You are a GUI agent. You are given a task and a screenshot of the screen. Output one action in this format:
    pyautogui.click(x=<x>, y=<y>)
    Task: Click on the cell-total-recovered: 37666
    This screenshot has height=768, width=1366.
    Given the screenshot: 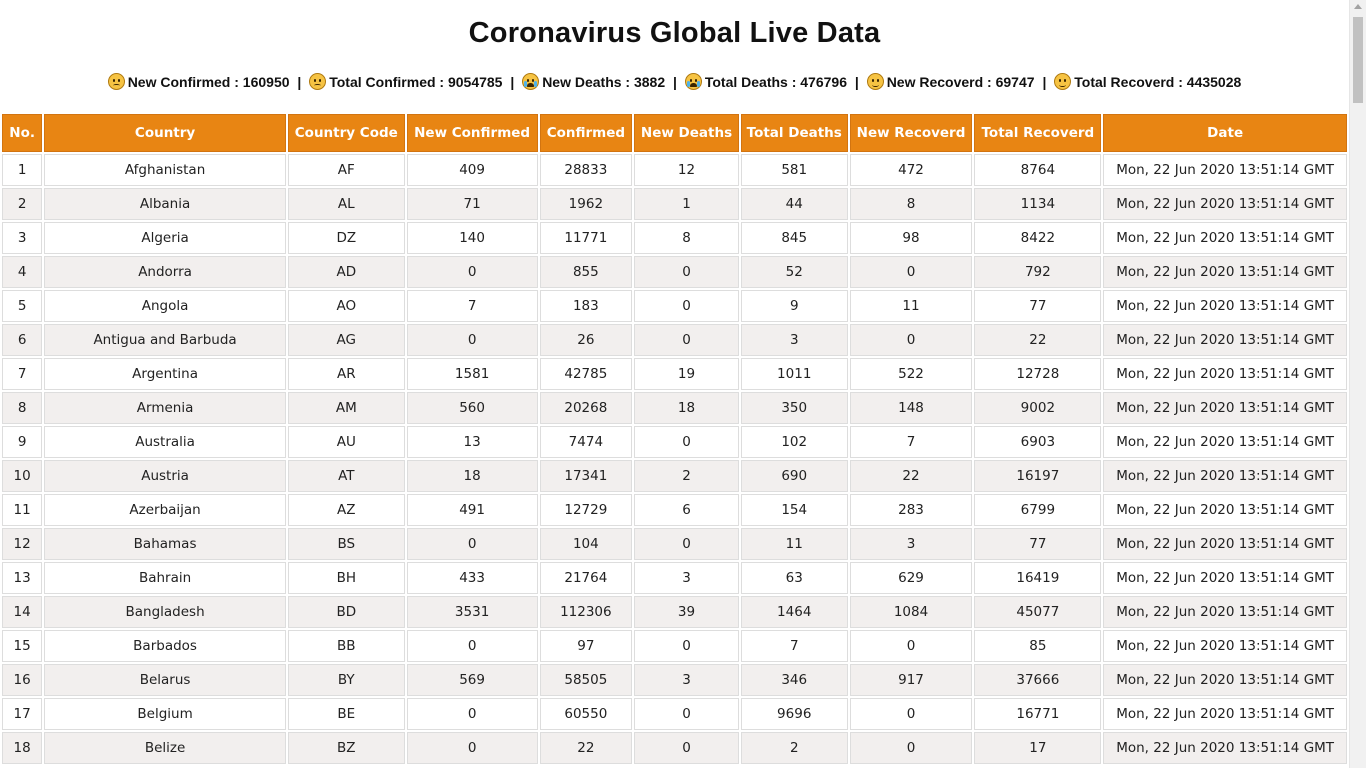 What is the action you would take?
    pyautogui.click(x=1038, y=680)
    